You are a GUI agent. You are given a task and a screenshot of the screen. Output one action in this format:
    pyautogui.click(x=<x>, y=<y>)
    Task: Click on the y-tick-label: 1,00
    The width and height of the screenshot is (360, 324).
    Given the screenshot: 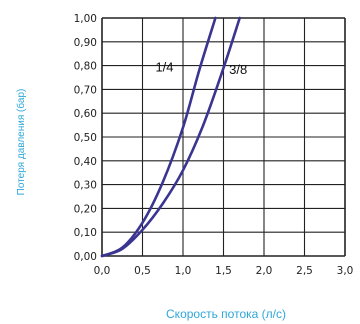 What is the action you would take?
    pyautogui.click(x=85, y=19)
    